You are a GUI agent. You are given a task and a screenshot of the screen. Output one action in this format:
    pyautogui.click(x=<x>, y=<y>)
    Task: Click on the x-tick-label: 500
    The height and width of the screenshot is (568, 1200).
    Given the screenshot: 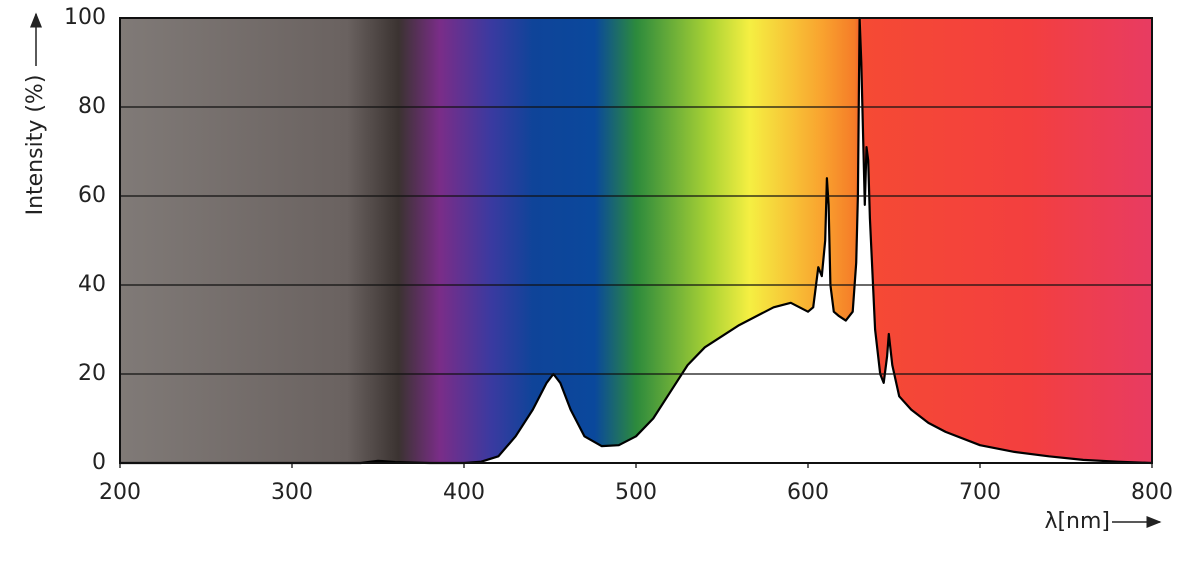 What is the action you would take?
    pyautogui.click(x=636, y=492)
    